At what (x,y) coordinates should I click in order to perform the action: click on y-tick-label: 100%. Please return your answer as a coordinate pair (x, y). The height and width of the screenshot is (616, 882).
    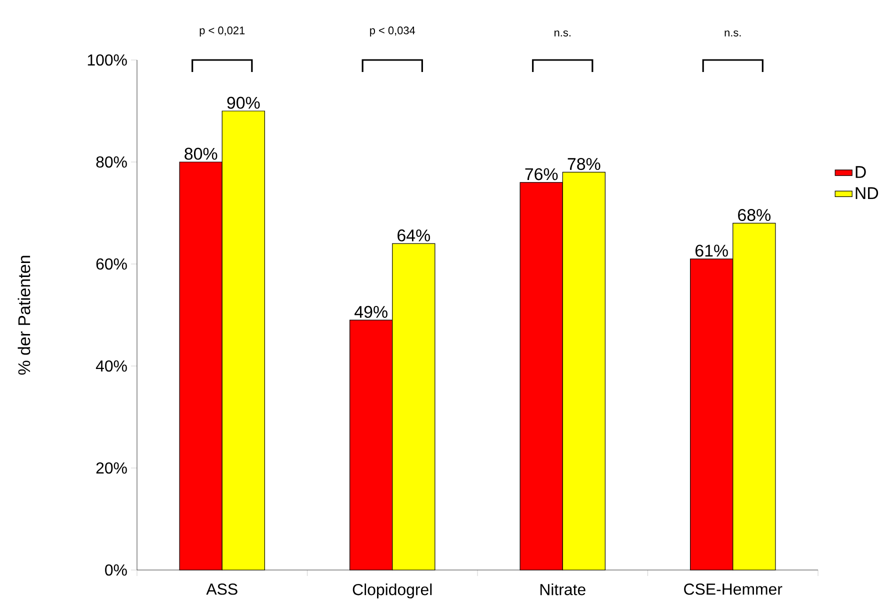
    Looking at the image, I should click on (107, 60).